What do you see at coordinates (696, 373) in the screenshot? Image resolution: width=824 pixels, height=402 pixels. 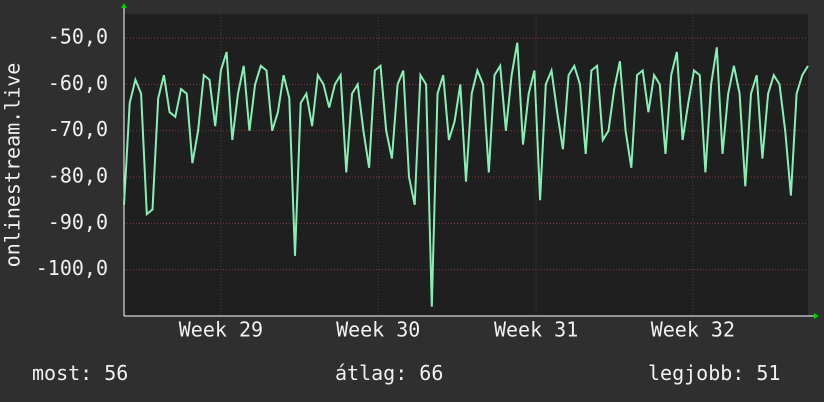 I see `summary-label: legjobb:` at bounding box center [696, 373].